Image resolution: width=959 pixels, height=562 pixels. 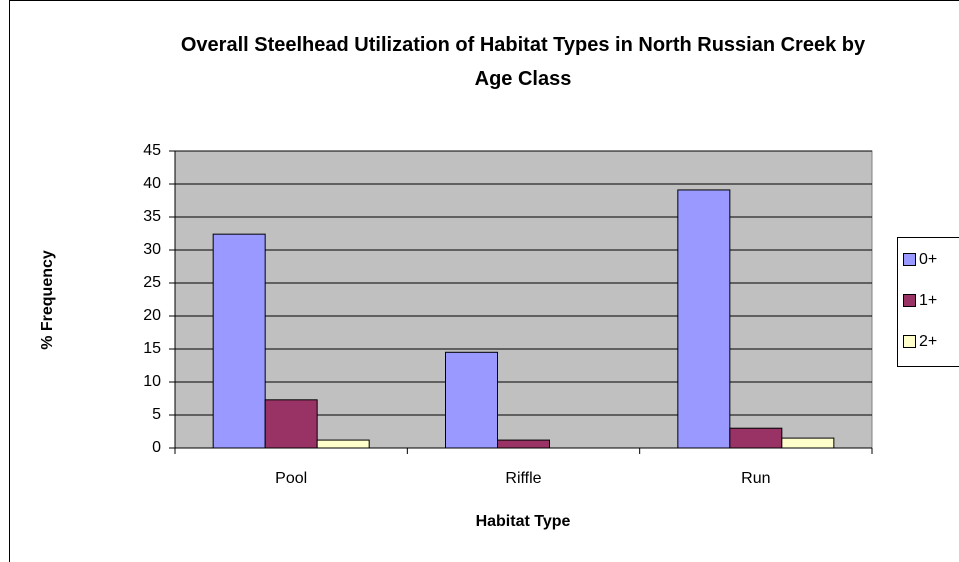 What do you see at coordinates (152, 381) in the screenshot?
I see `y-tick-label: 10` at bounding box center [152, 381].